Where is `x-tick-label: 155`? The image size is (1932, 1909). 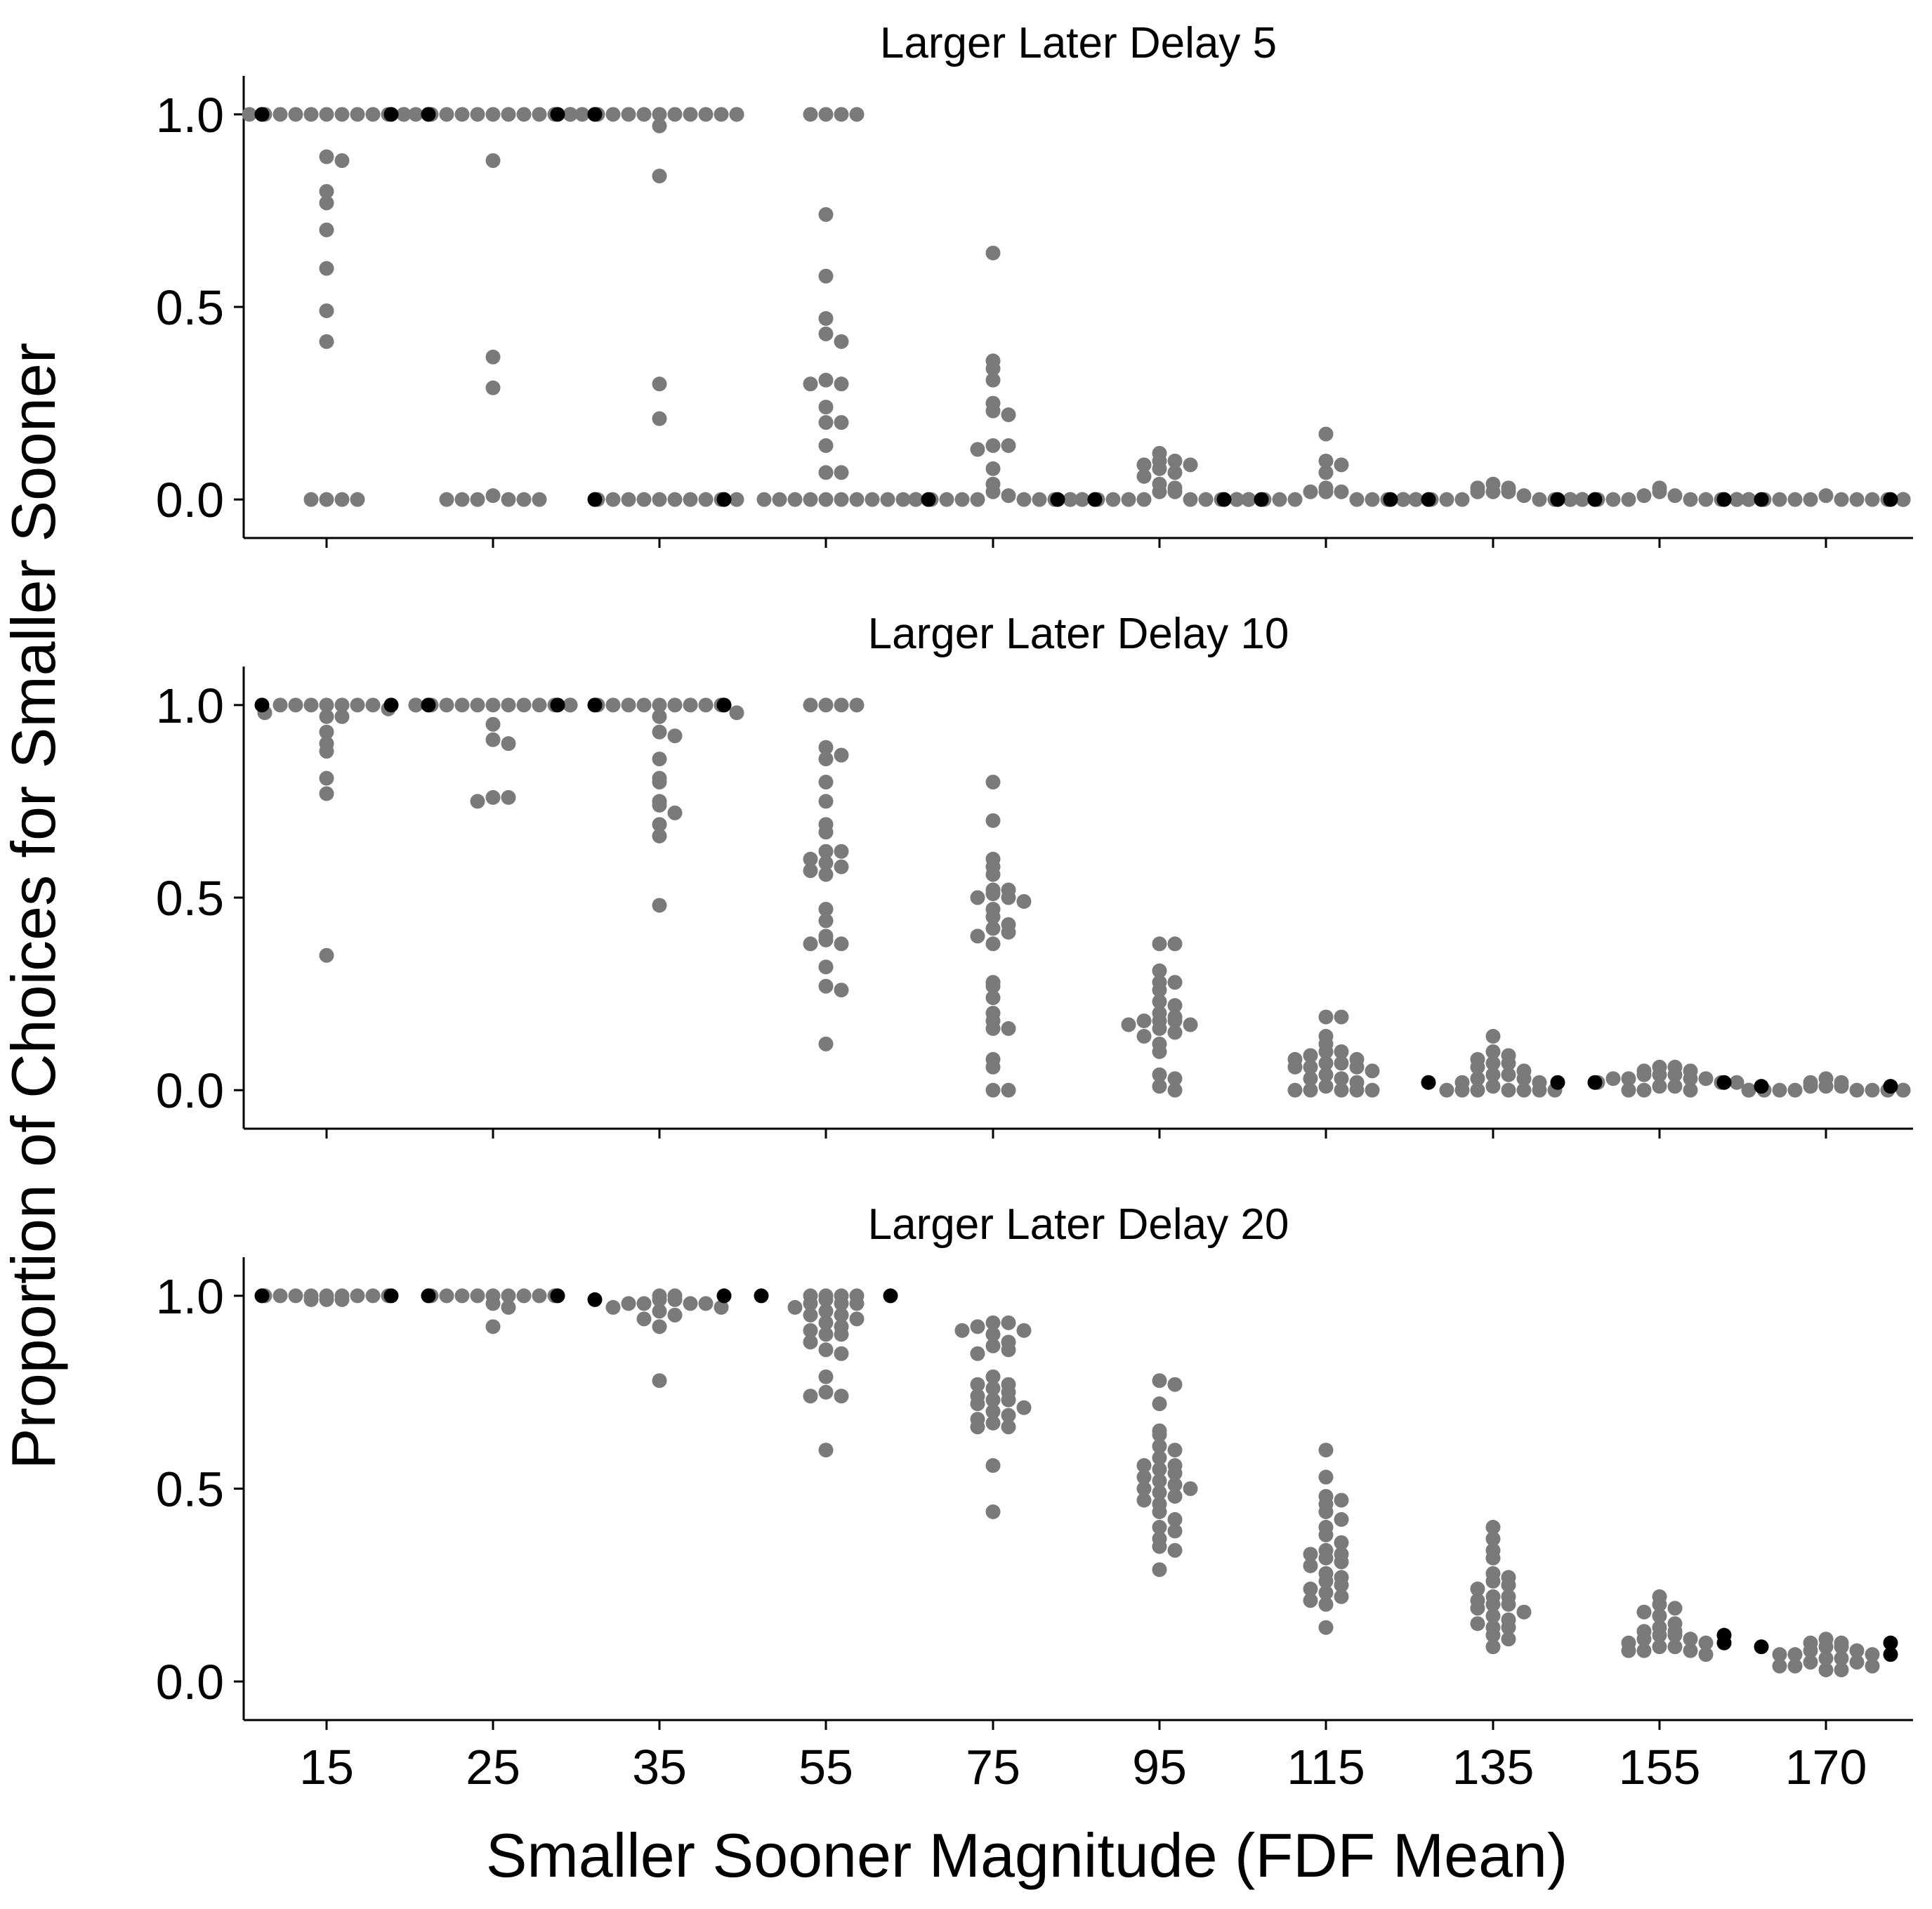 x-tick-label: 155 is located at coordinates (1660, 1768).